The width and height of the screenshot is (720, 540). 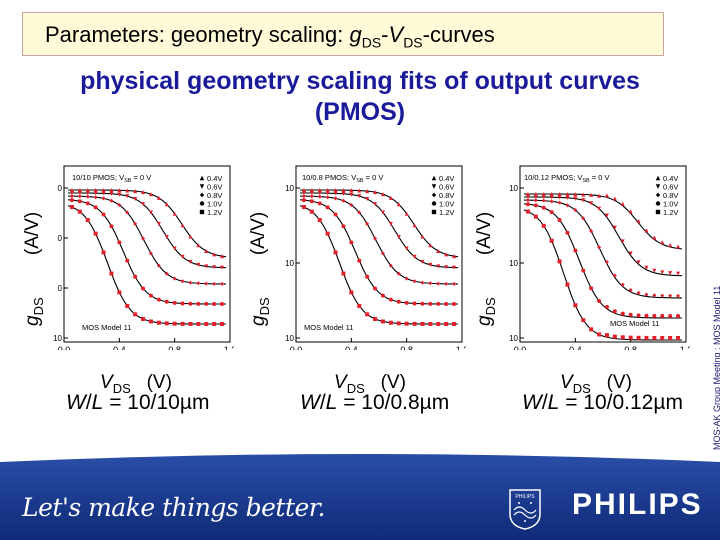 What do you see at coordinates (484, 320) in the screenshot?
I see `y-label-g: g` at bounding box center [484, 320].